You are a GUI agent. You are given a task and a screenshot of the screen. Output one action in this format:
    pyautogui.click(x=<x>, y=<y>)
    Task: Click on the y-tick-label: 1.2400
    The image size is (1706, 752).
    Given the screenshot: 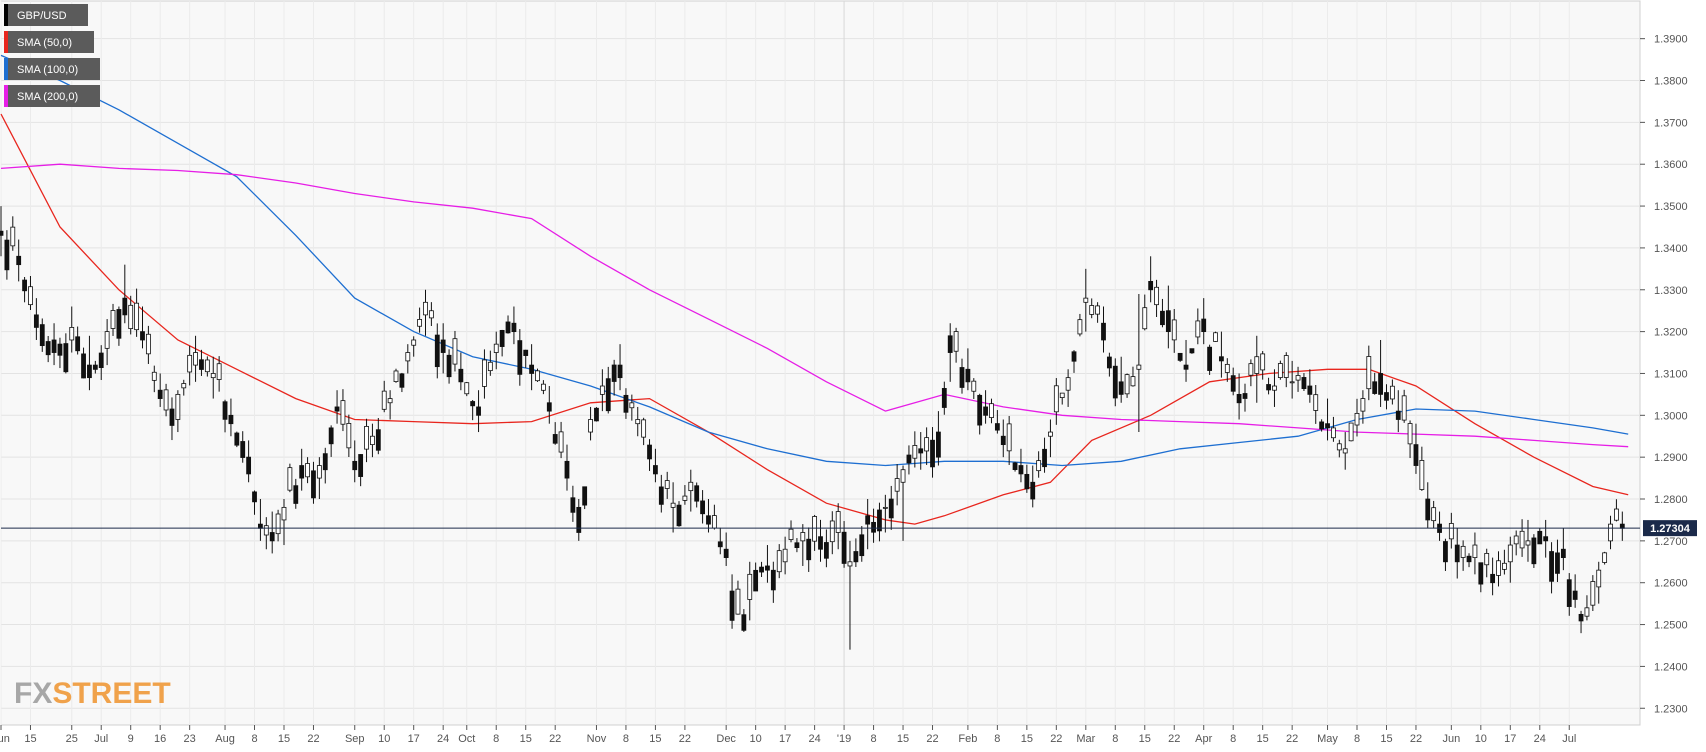 What is the action you would take?
    pyautogui.click(x=1671, y=667)
    